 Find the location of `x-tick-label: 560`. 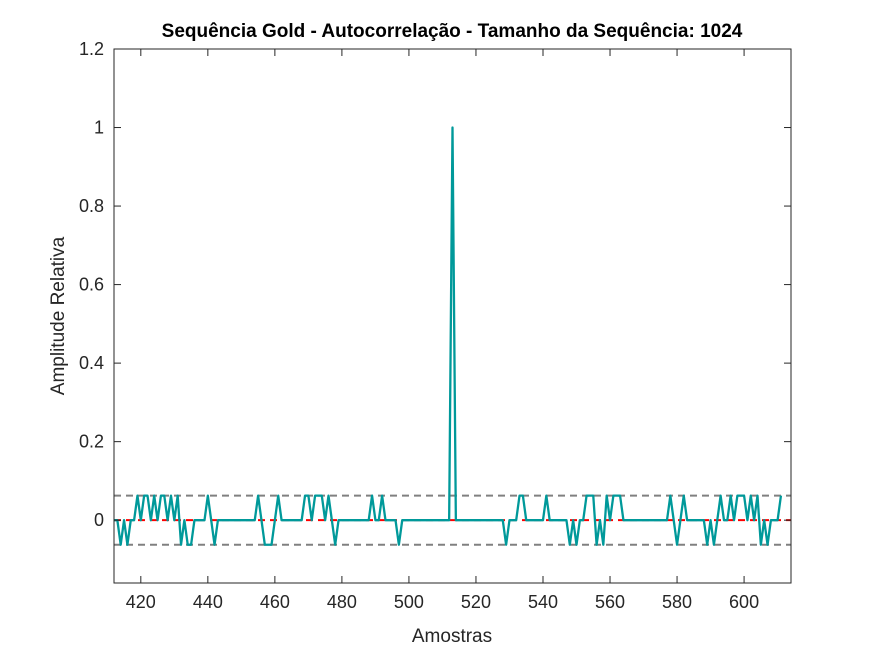

x-tick-label: 560 is located at coordinates (610, 602).